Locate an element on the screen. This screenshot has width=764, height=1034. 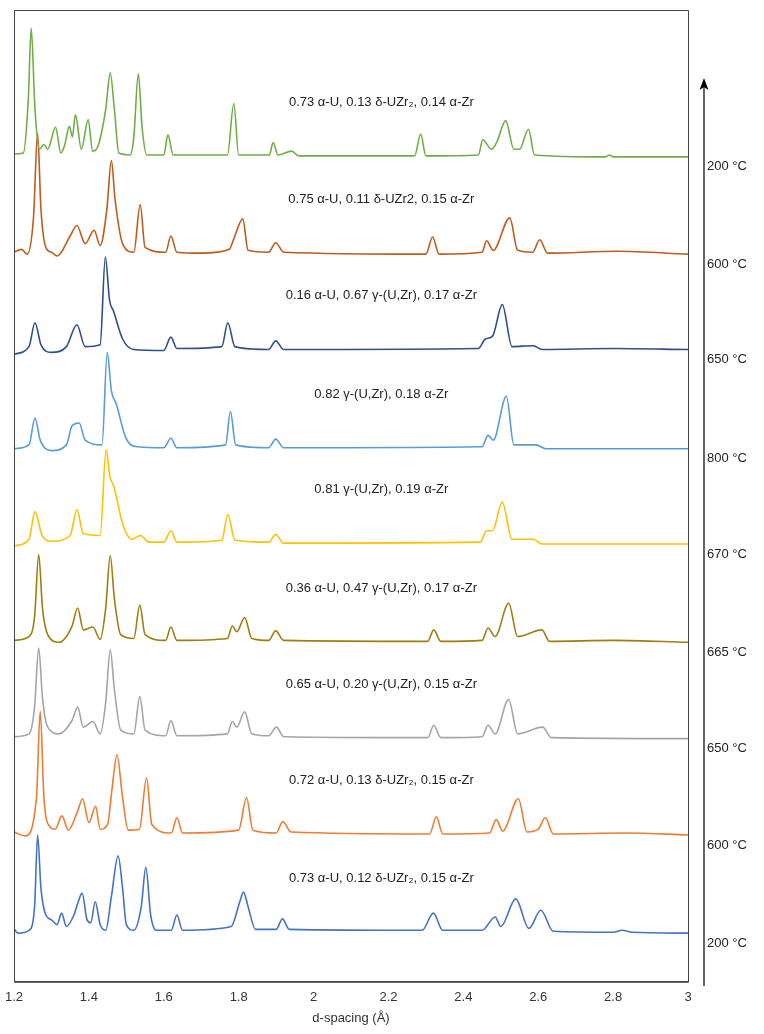
annotation: 0.65 α-U, 0.20 γ-(U,Zr), 0.15 α-Zr is located at coordinates (381, 683).